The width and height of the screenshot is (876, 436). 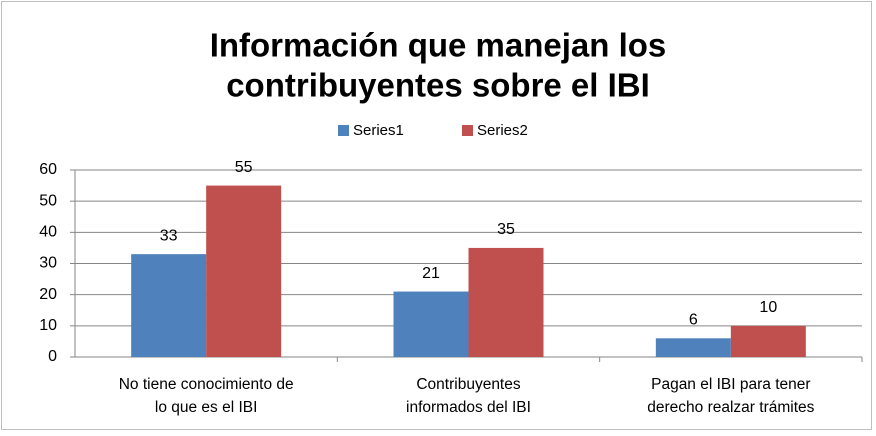 What do you see at coordinates (438, 45) in the screenshot?
I see `chart-title: Información que manejan los` at bounding box center [438, 45].